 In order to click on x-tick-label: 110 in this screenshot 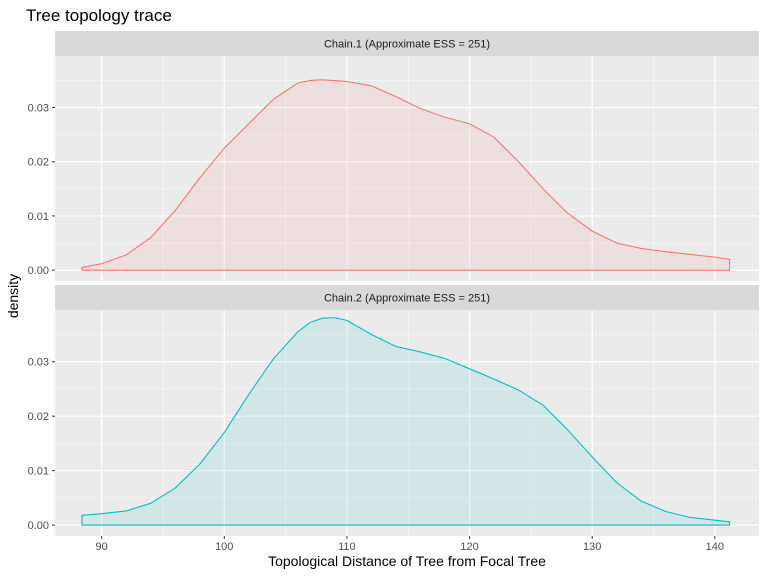, I will do `click(347, 547)`.